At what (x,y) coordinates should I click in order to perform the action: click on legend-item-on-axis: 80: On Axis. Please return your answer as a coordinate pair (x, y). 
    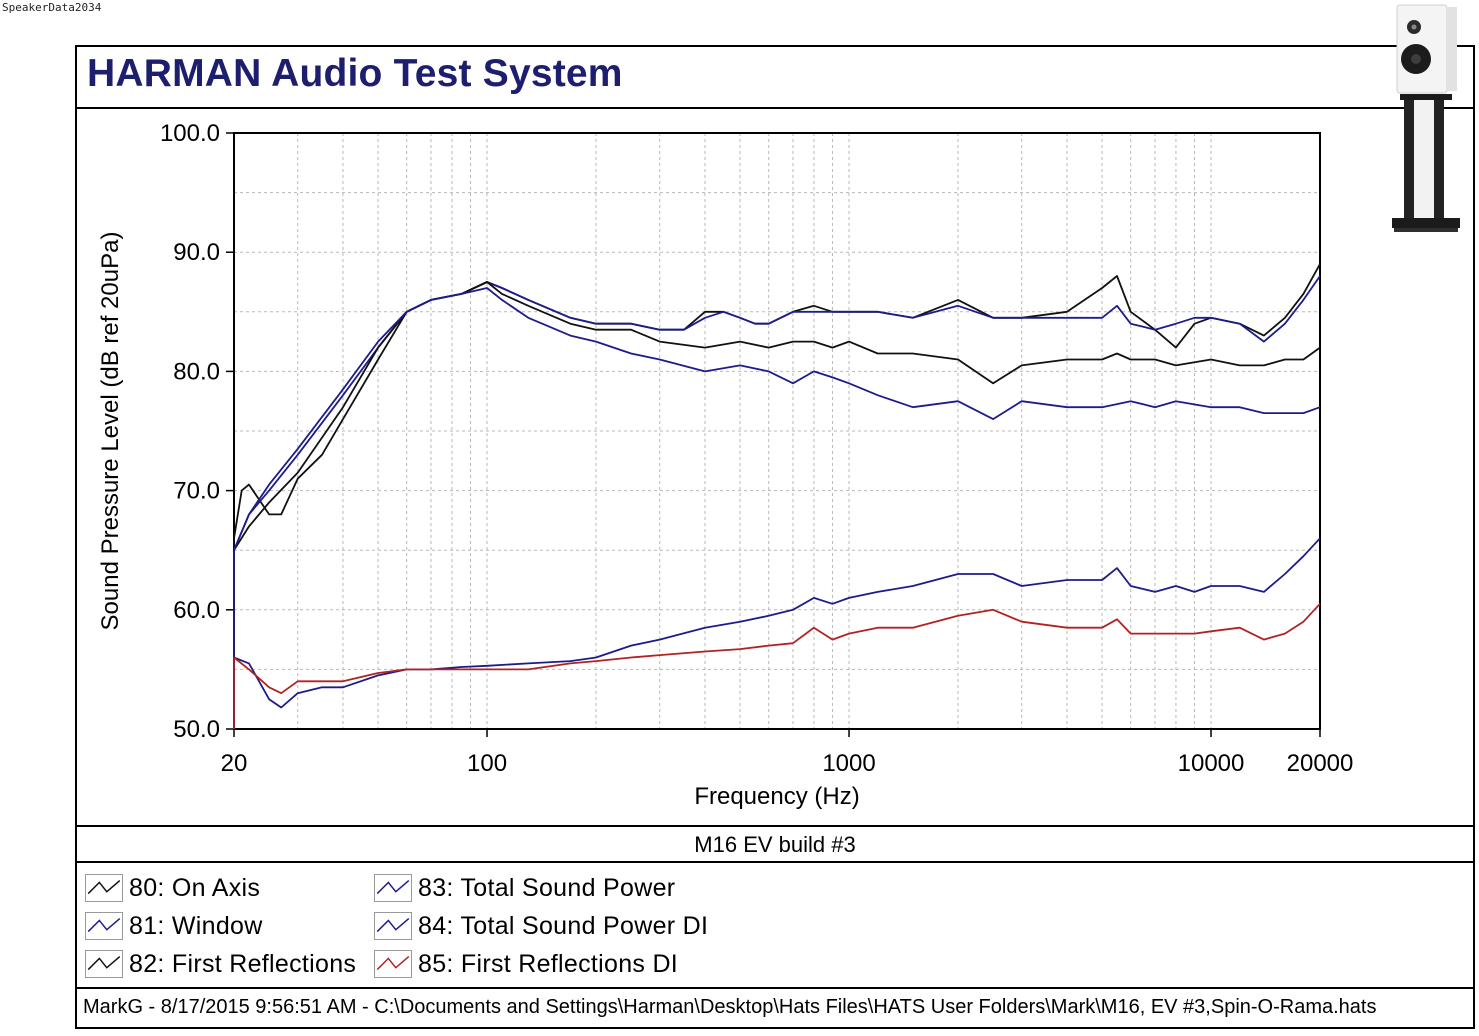
    Looking at the image, I should click on (172, 888).